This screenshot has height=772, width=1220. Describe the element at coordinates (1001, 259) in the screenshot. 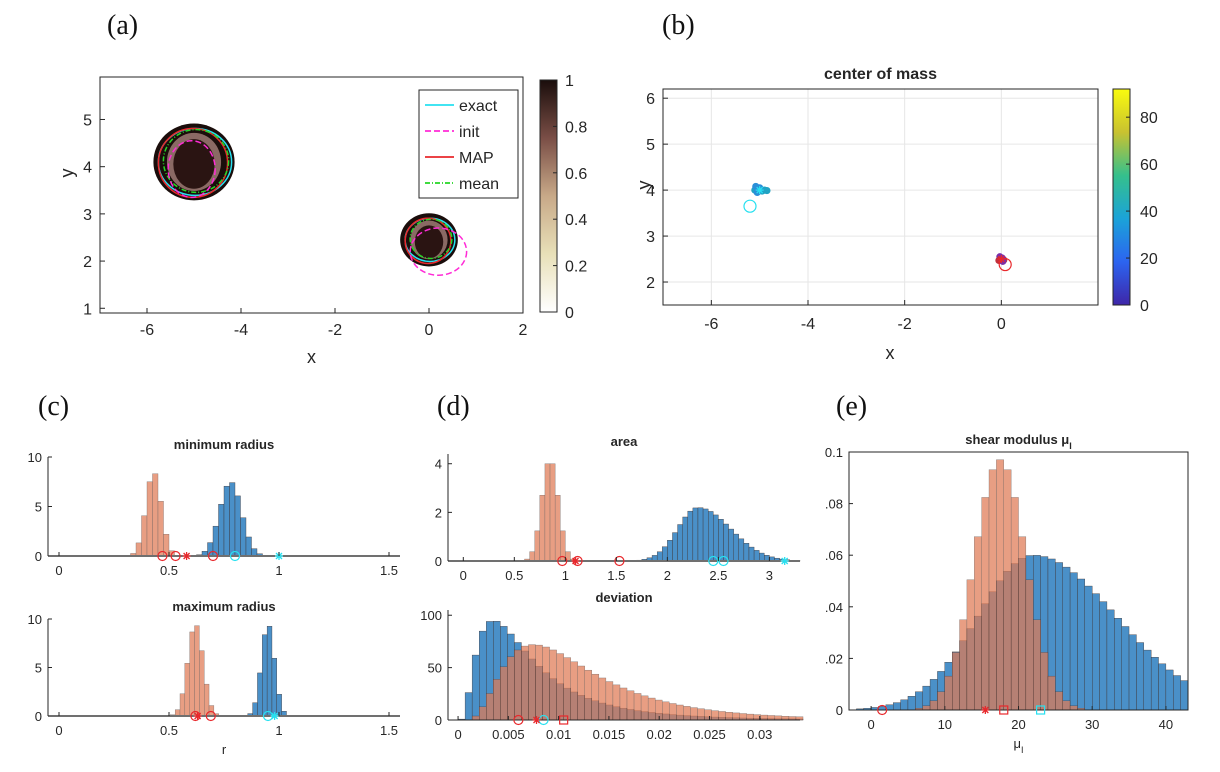

I see `right-cluster-exact` at that location.